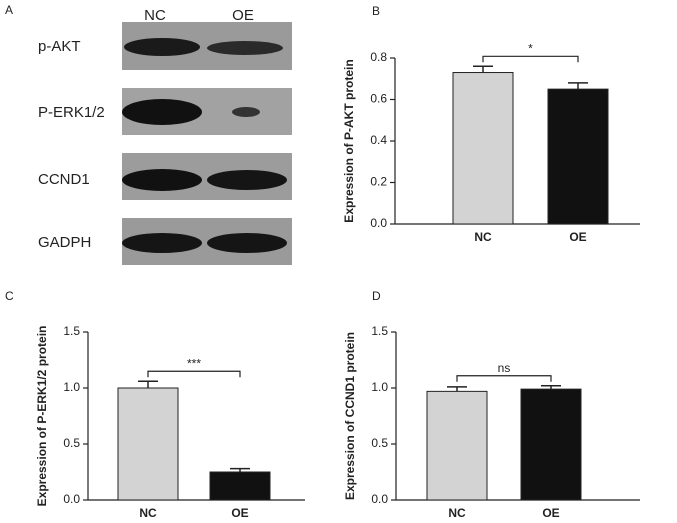  I want to click on column-label: NC, so click(155, 15).